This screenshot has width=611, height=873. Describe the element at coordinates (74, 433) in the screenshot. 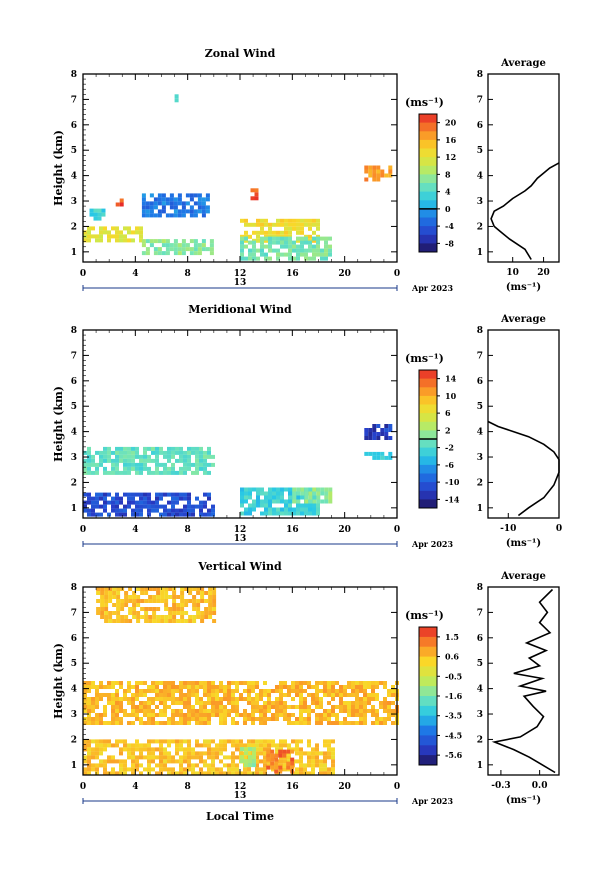

I see `meridional-ytick-label: 4` at that location.